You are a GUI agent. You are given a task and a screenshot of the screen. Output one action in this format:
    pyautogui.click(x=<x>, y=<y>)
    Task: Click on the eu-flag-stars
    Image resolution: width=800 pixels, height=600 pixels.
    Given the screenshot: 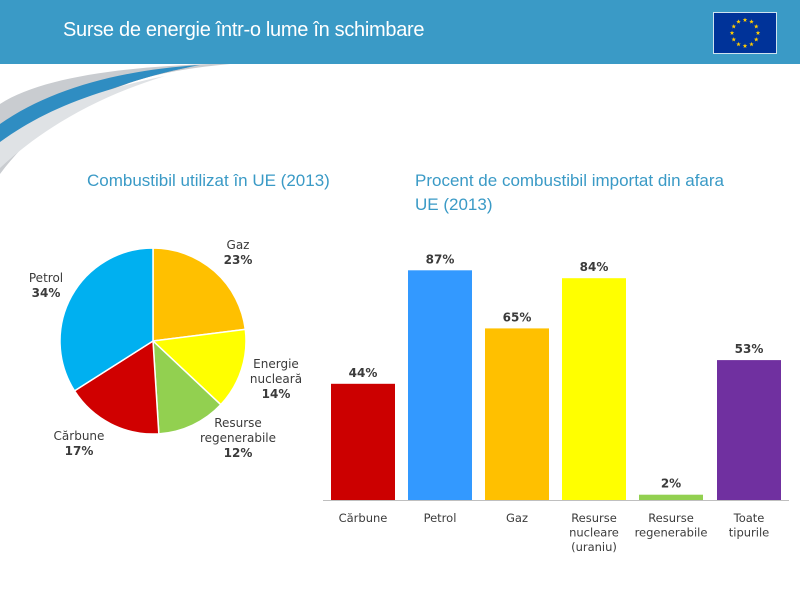 What is the action you would take?
    pyautogui.click(x=745, y=32)
    